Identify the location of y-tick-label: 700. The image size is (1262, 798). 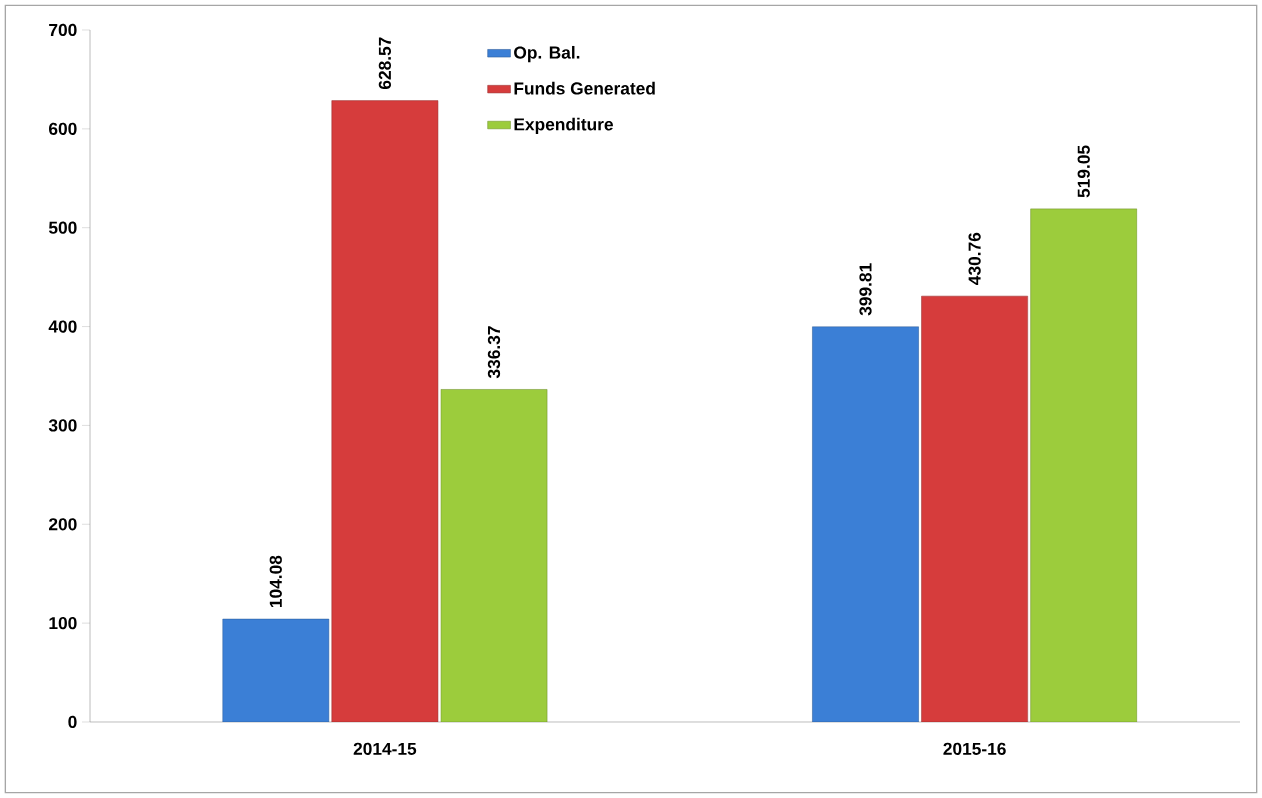
(63, 30).